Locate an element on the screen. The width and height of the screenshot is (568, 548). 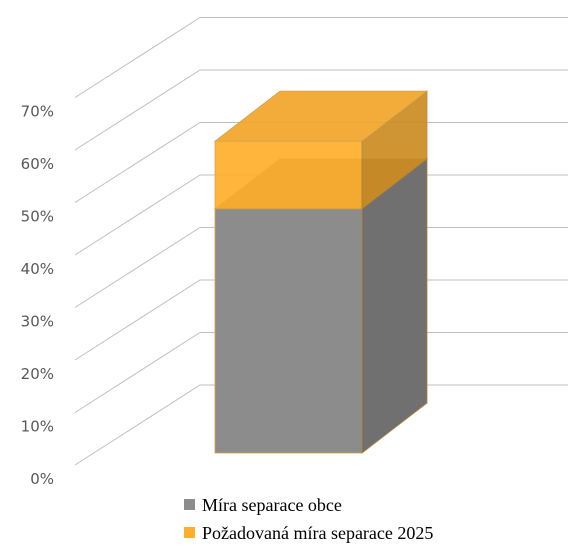
y-tick-label: 30% is located at coordinates (37, 322).